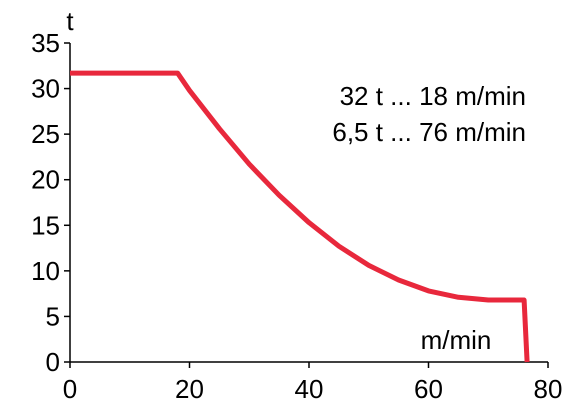 The height and width of the screenshot is (411, 572). Describe the element at coordinates (45, 43) in the screenshot. I see `y-tick-label: 35` at that location.